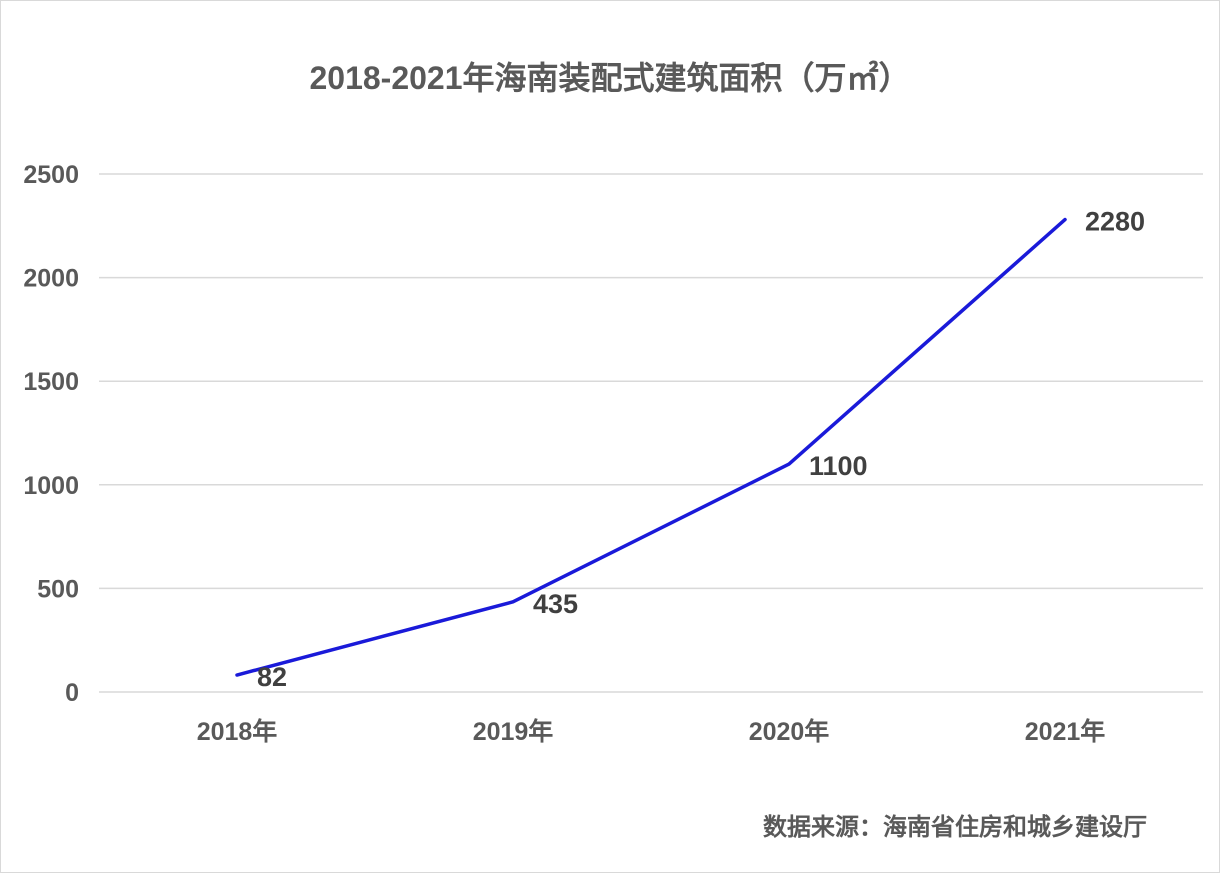 Image resolution: width=1220 pixels, height=873 pixels. I want to click on data-label: 435, so click(555, 604).